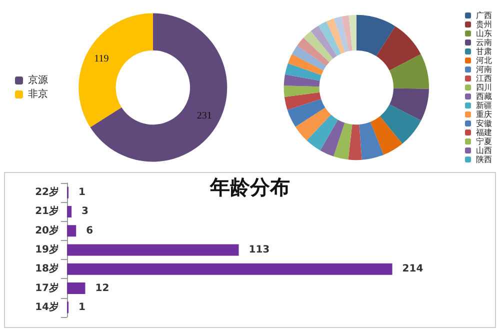  Describe the element at coordinates (484, 132) in the screenshot. I see `legend-label: 福建` at that location.